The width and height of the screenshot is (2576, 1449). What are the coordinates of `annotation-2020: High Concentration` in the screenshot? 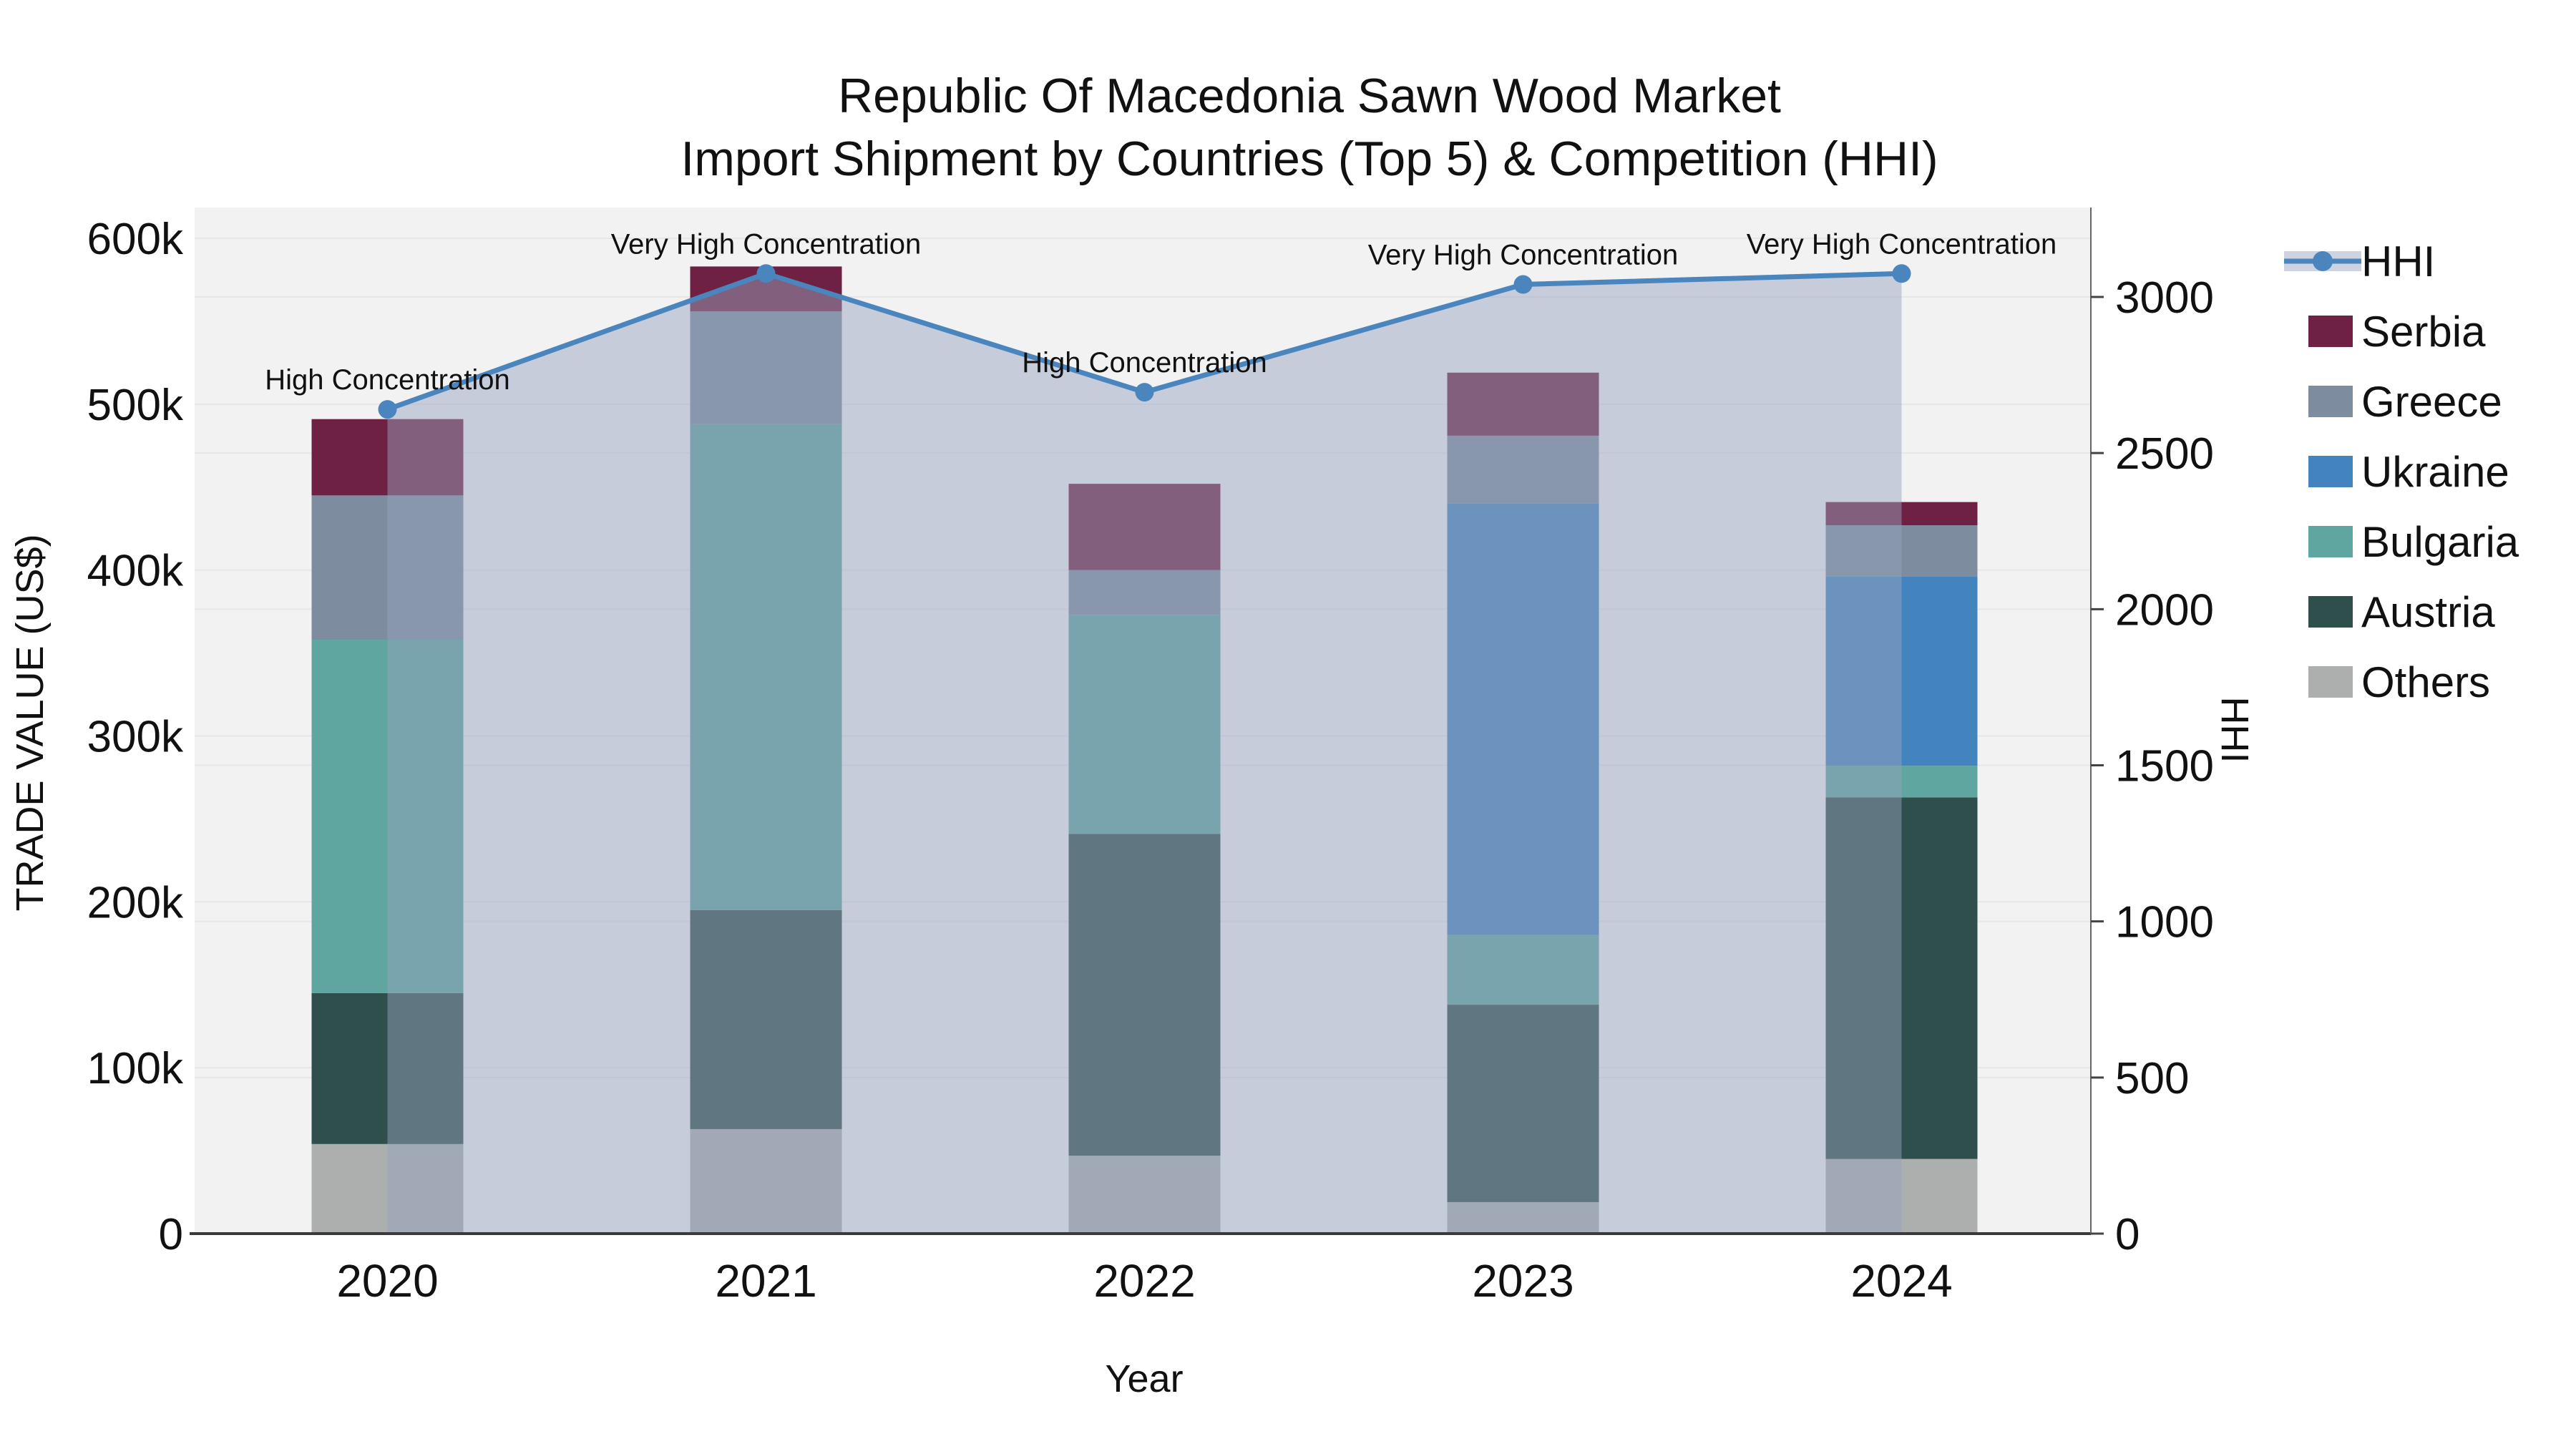 It's located at (387, 380).